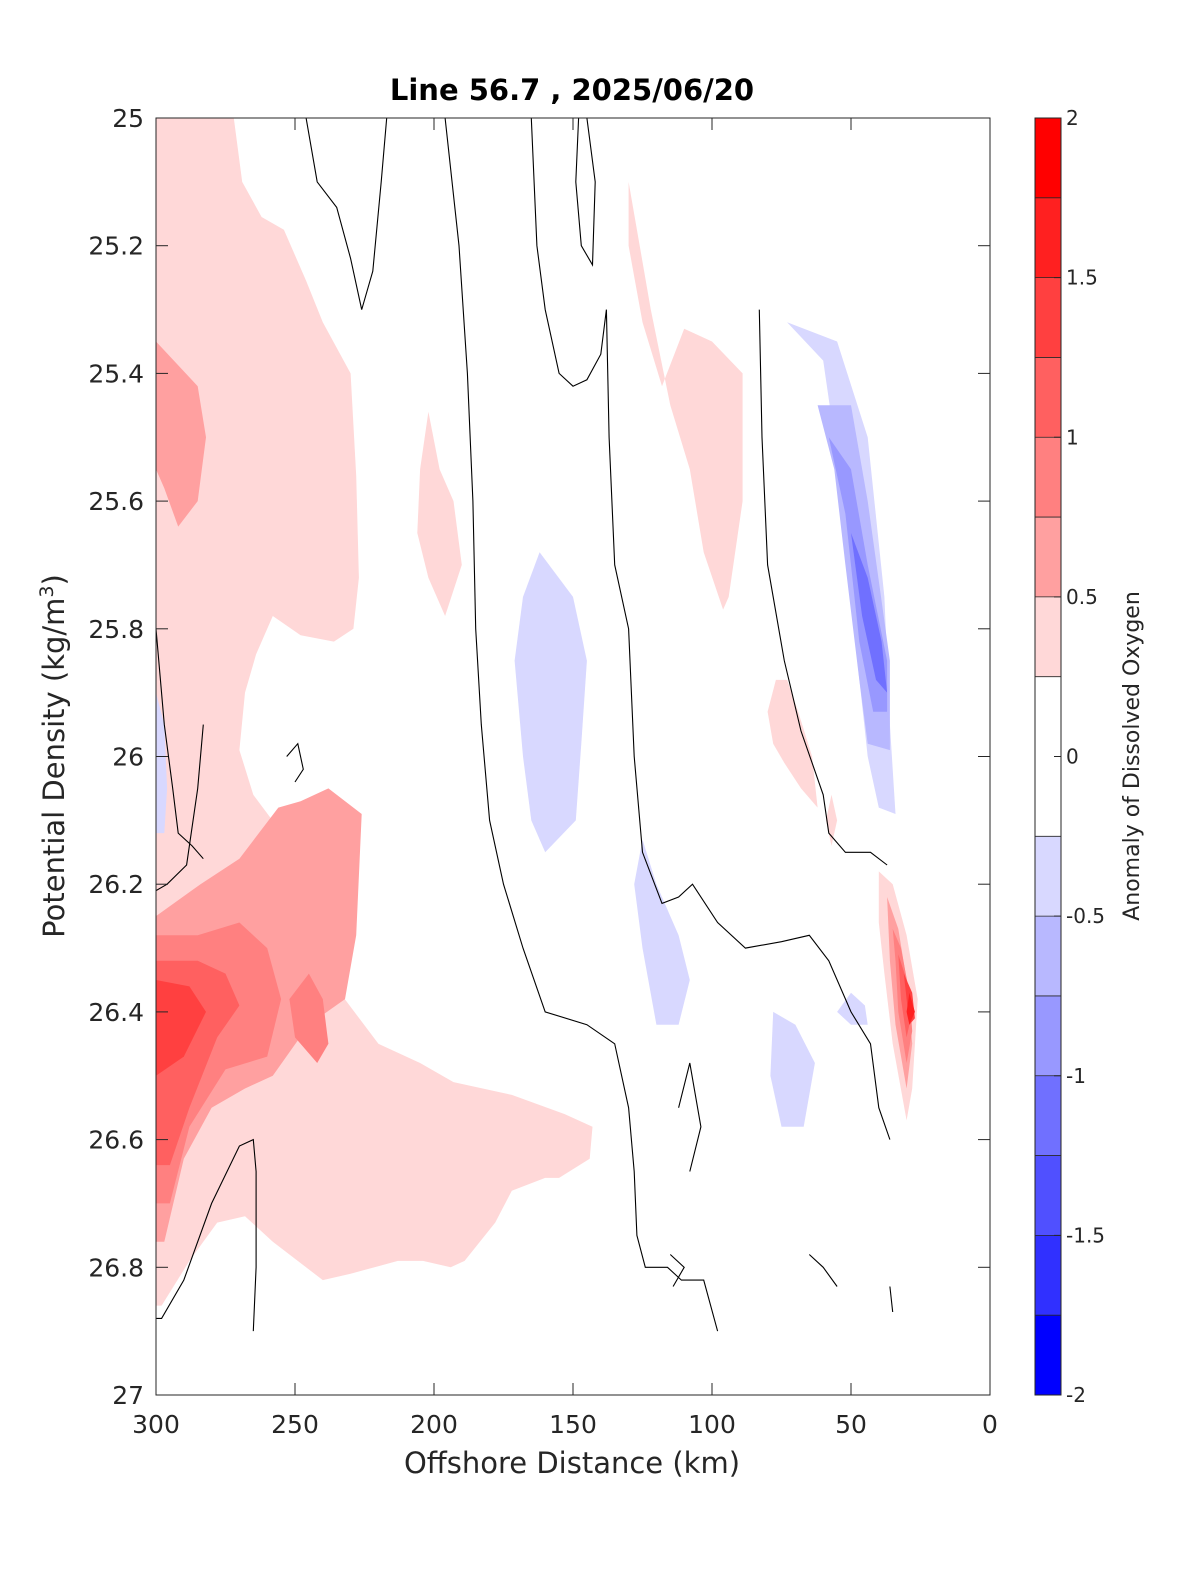 The image size is (1200, 1575). Describe the element at coordinates (1082, 597) in the screenshot. I see `colorbar-tick-label: 0.5` at that location.